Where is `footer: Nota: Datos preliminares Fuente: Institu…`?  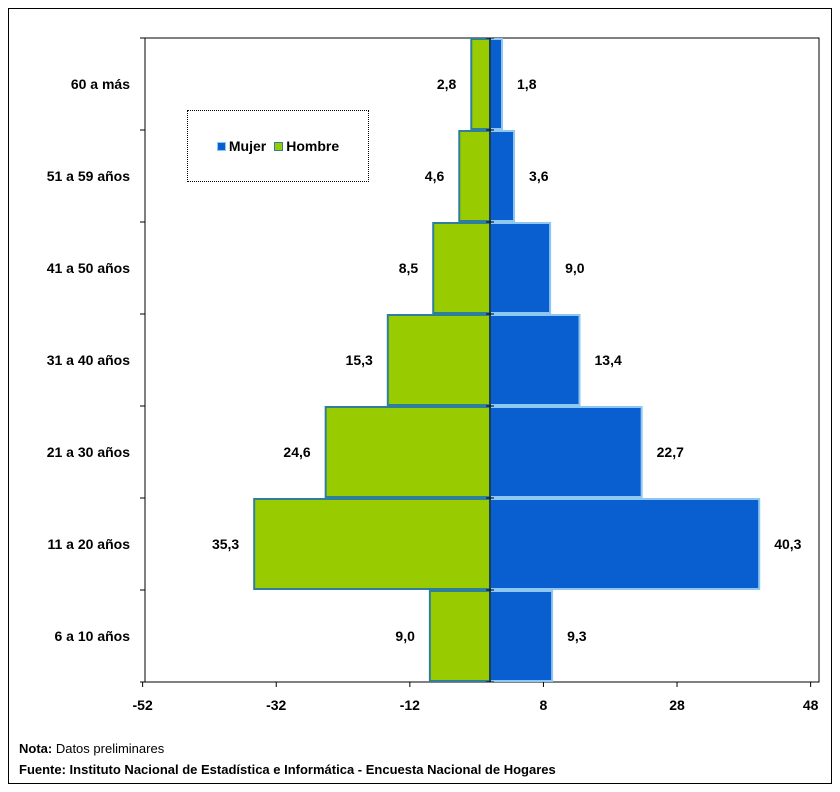
footer: Nota: Datos preliminares Fuente: Institu… is located at coordinates (287, 759).